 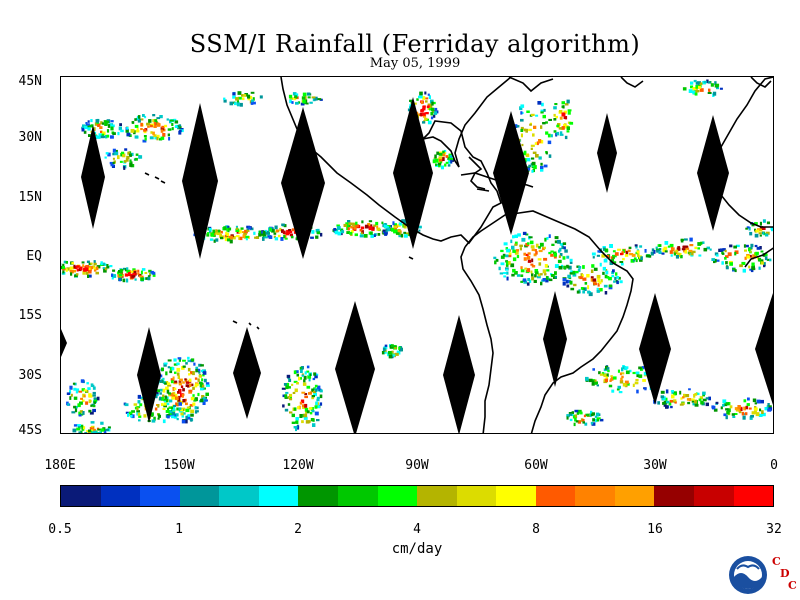 I want to click on lat-label-30n: 30N, so click(x=30, y=137).